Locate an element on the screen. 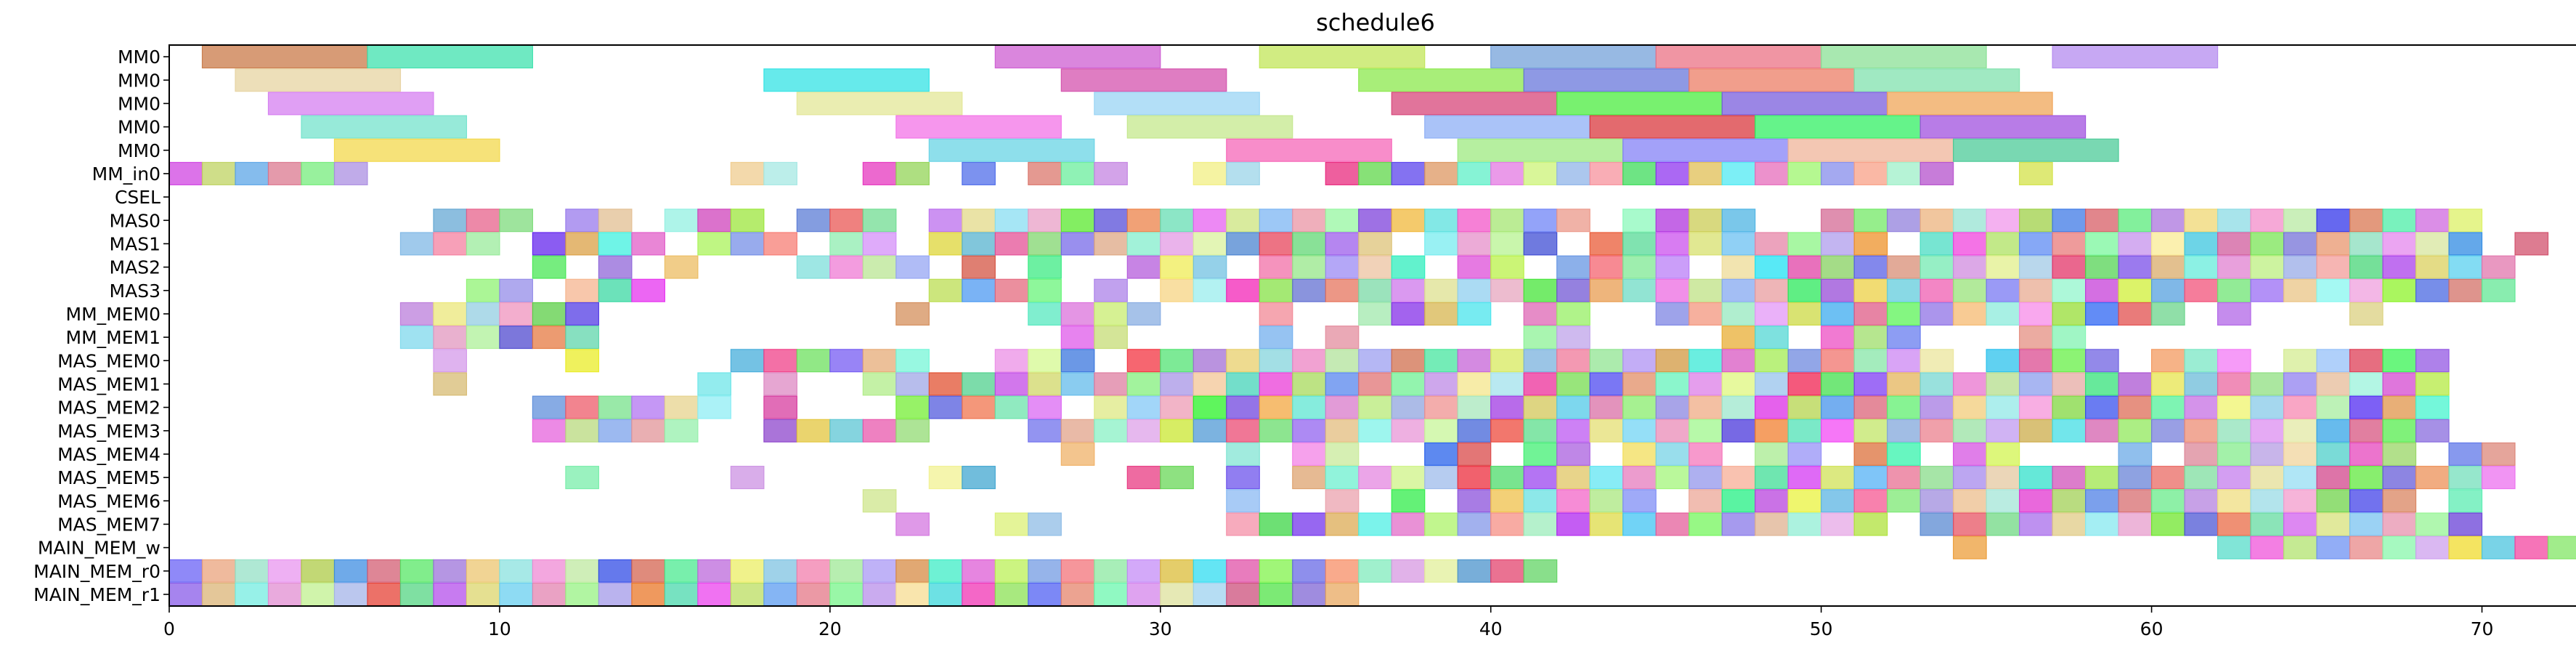 The width and height of the screenshot is (2576, 654). x-tick-label: 0 is located at coordinates (169, 628).